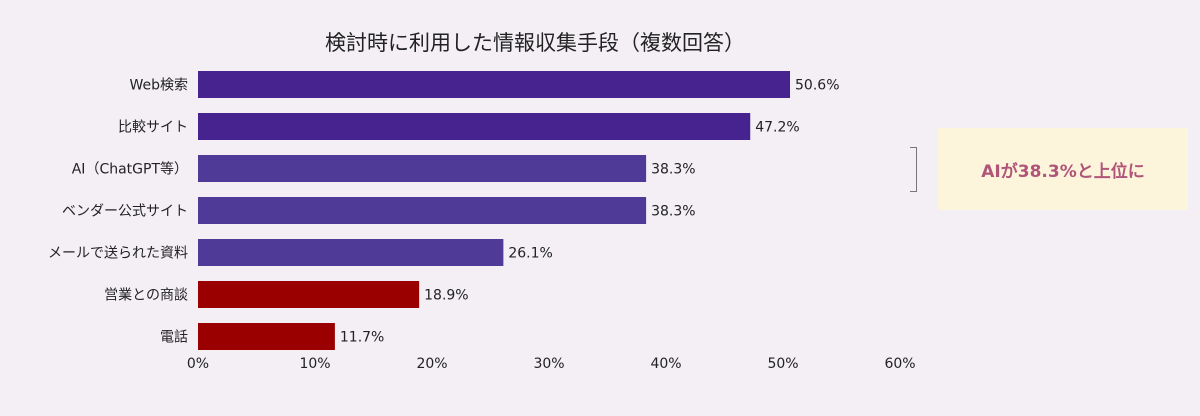  What do you see at coordinates (548, 364) in the screenshot?
I see `x-tick-label: 30%` at bounding box center [548, 364].